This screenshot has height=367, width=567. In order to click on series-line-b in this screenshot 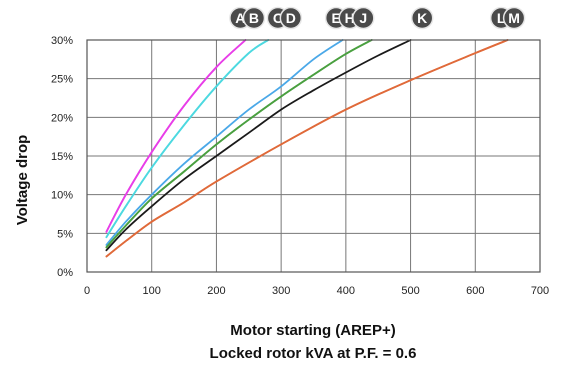, I will do `click(176, 136)`.